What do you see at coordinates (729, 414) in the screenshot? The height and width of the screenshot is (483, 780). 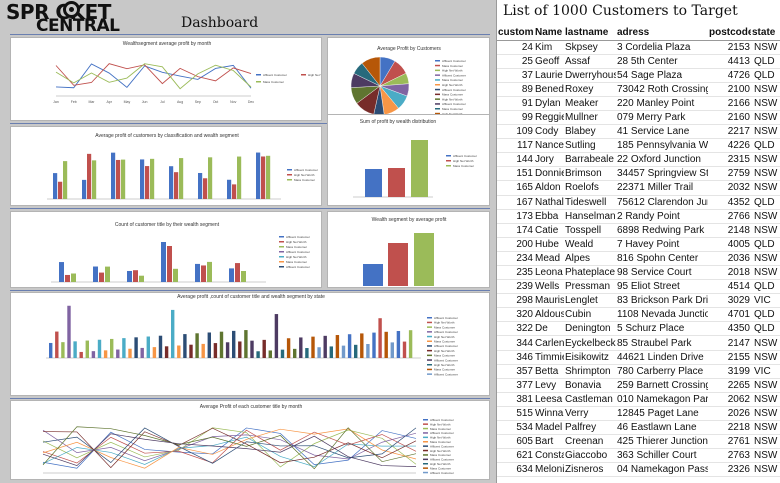 I see `table-cell: 2026` at bounding box center [729, 414].